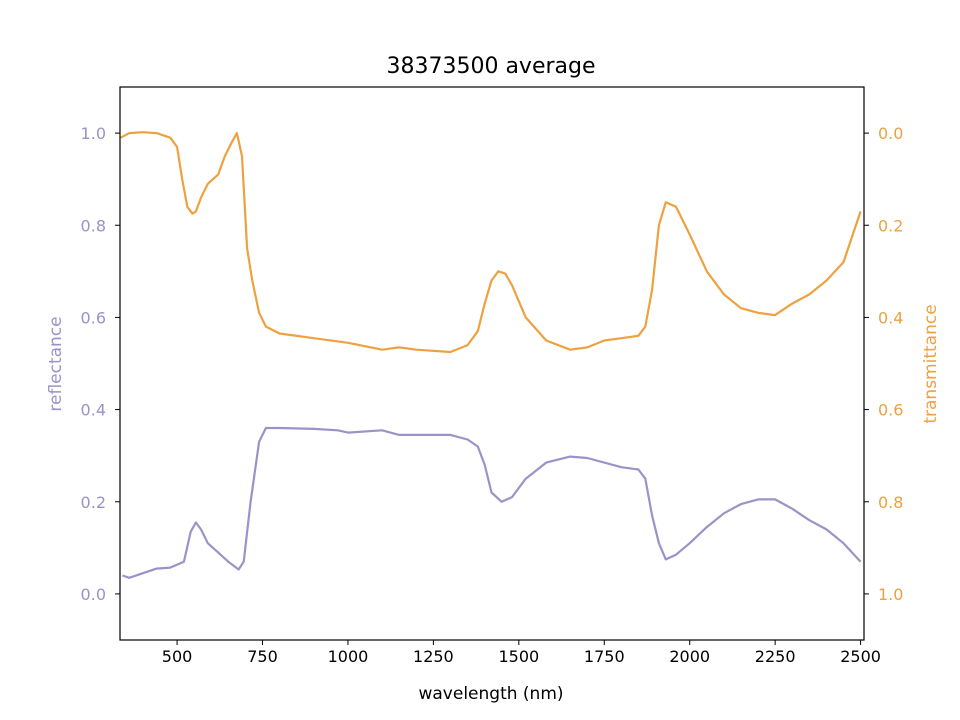 The width and height of the screenshot is (960, 720). I want to click on right-tick-label: 0.0, so click(890, 133).